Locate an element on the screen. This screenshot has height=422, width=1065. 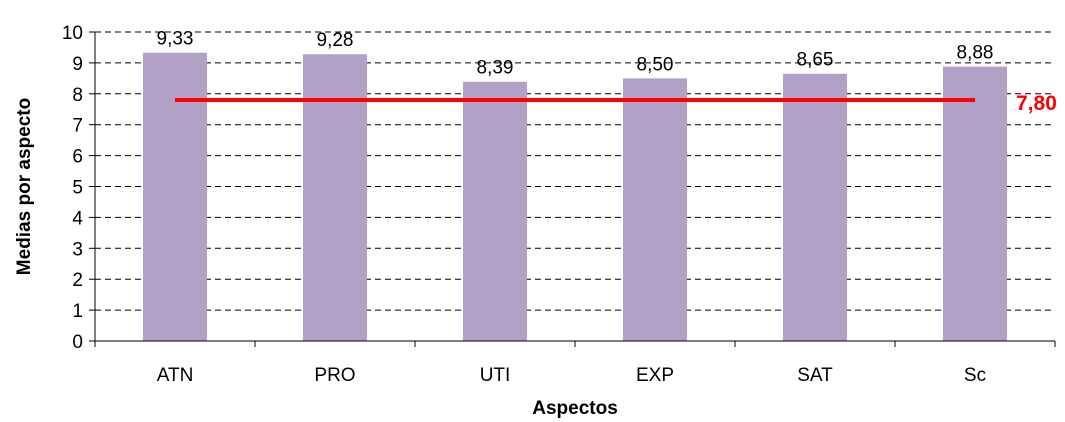
reference-line-group: 7,80 is located at coordinates (616, 103).